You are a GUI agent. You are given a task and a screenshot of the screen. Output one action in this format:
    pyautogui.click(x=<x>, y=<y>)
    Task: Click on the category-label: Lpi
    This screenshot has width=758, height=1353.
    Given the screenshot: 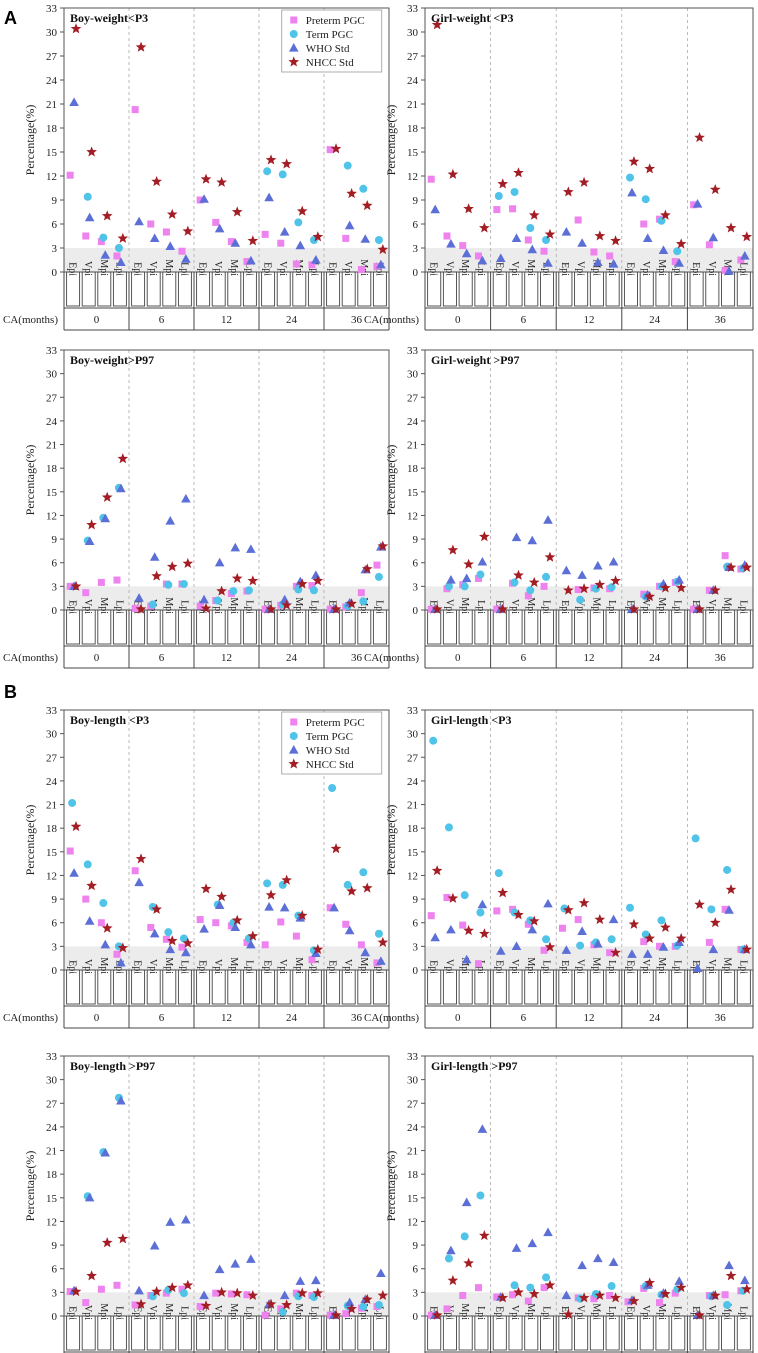 What is the action you would take?
    pyautogui.click(x=611, y=967)
    